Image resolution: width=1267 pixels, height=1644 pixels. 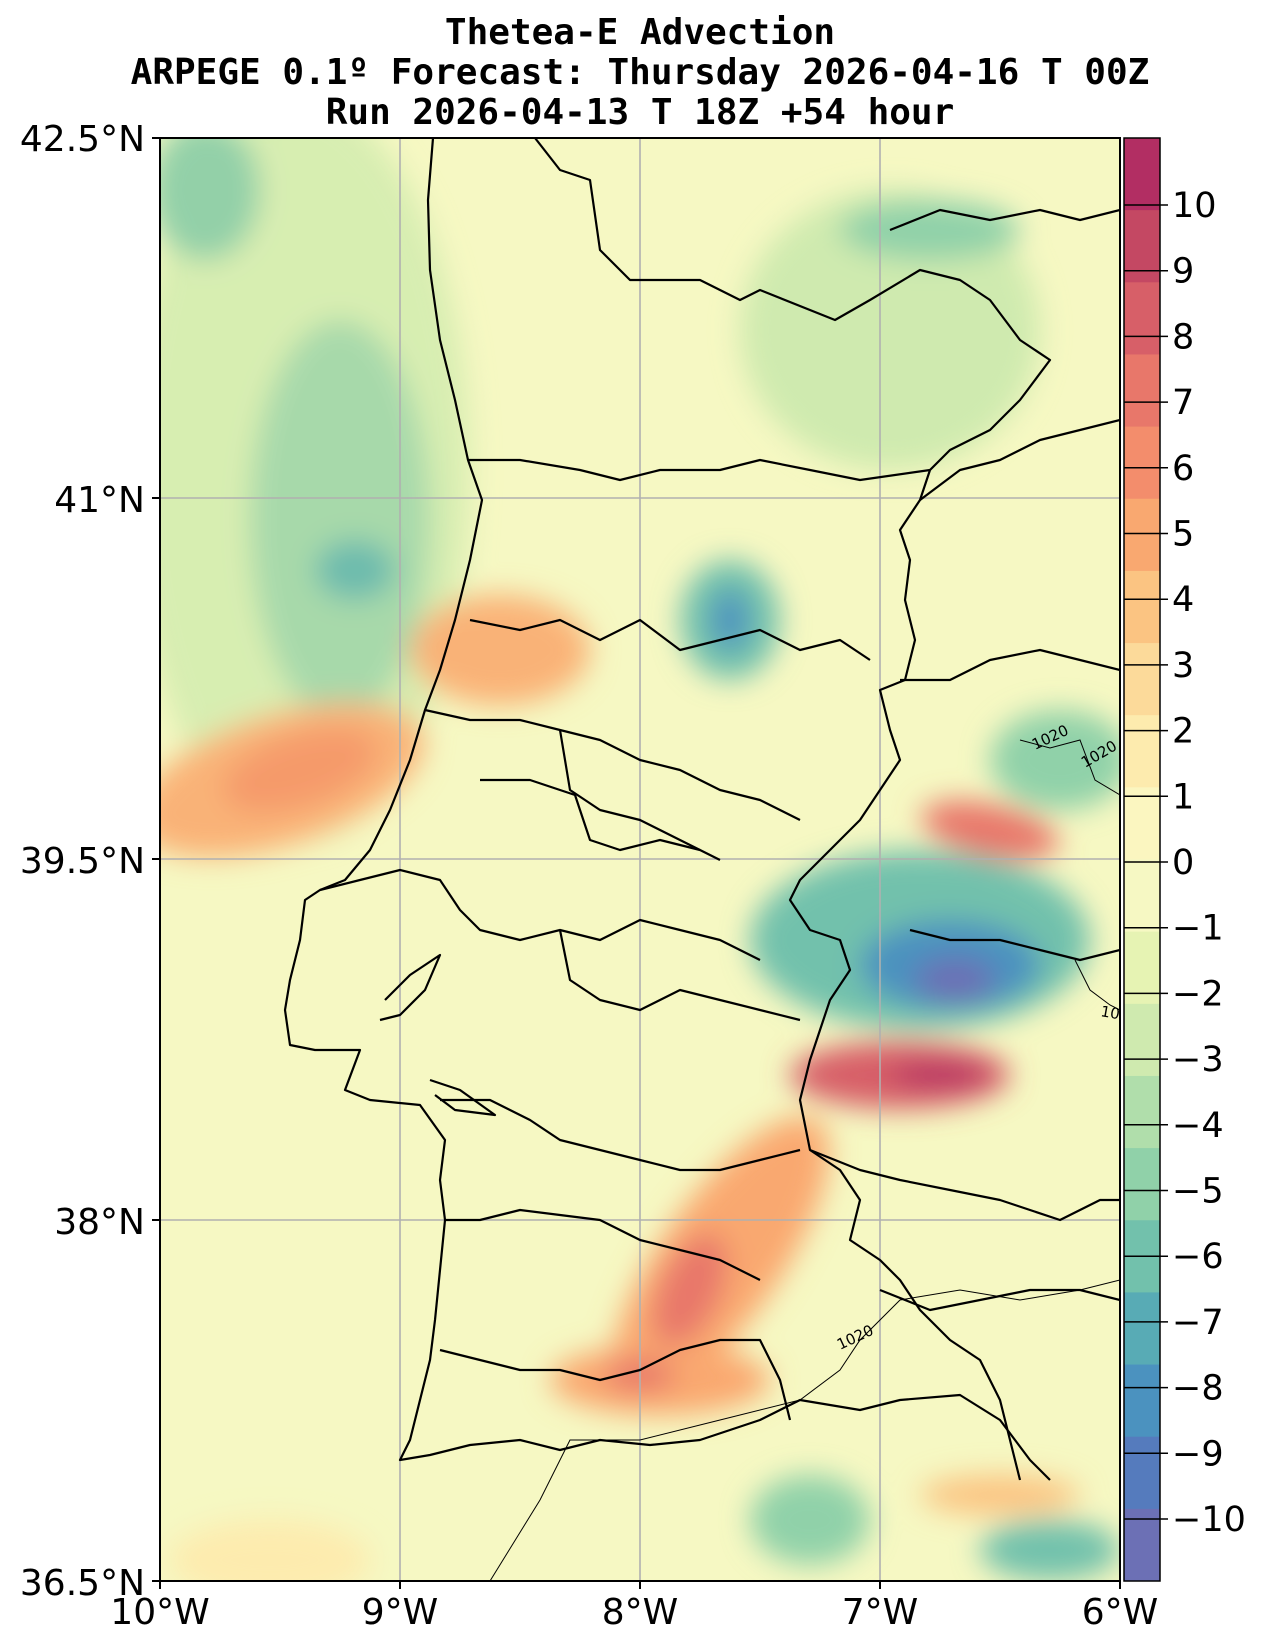 What do you see at coordinates (82, 861) in the screenshot?
I see `lat-label-39-5: 39.5°N` at bounding box center [82, 861].